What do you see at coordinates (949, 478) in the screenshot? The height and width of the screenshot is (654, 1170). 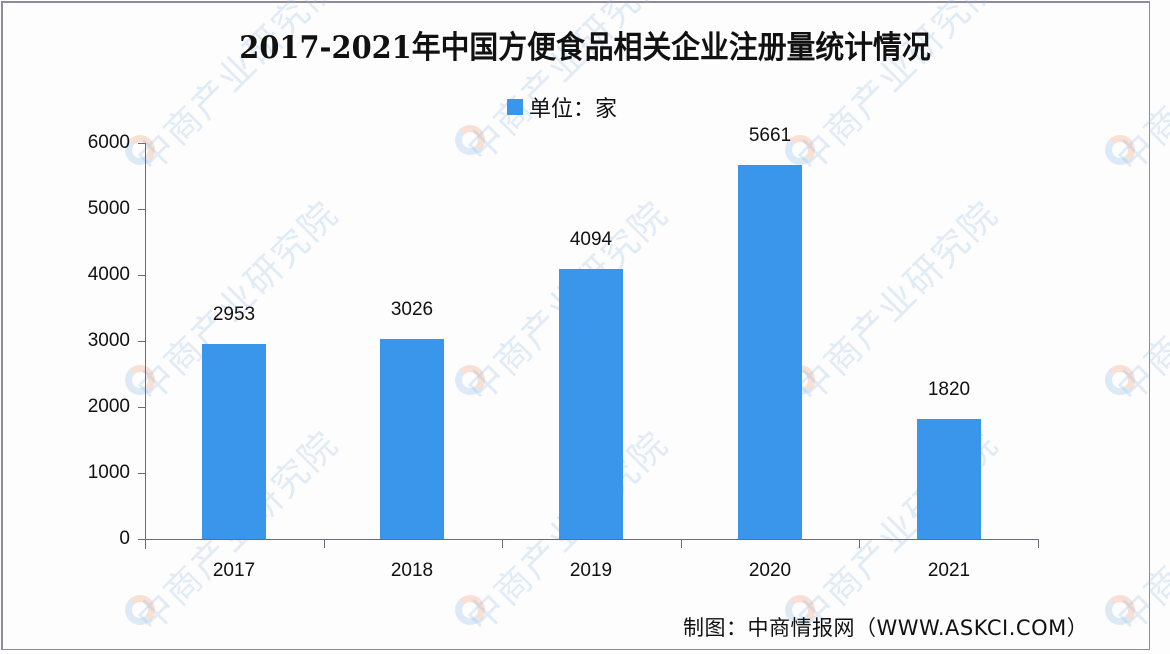 I see `bar-2021` at bounding box center [949, 478].